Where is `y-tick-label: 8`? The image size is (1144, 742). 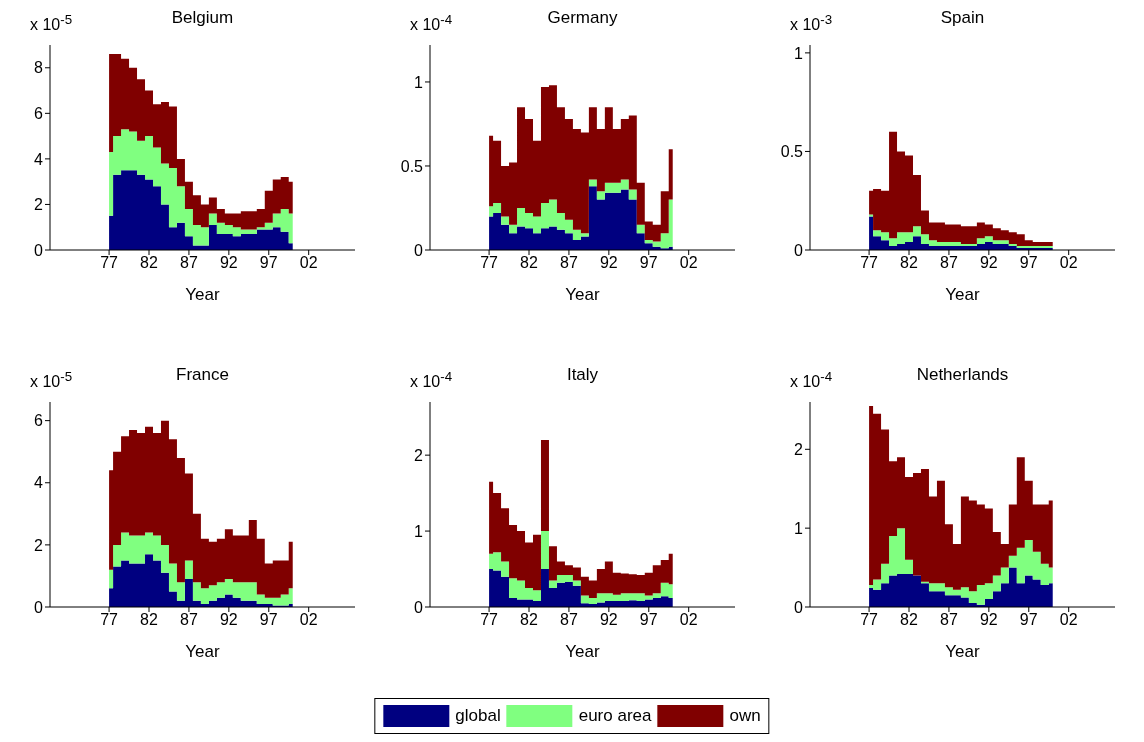 y-tick-label: 8 is located at coordinates (39, 68).